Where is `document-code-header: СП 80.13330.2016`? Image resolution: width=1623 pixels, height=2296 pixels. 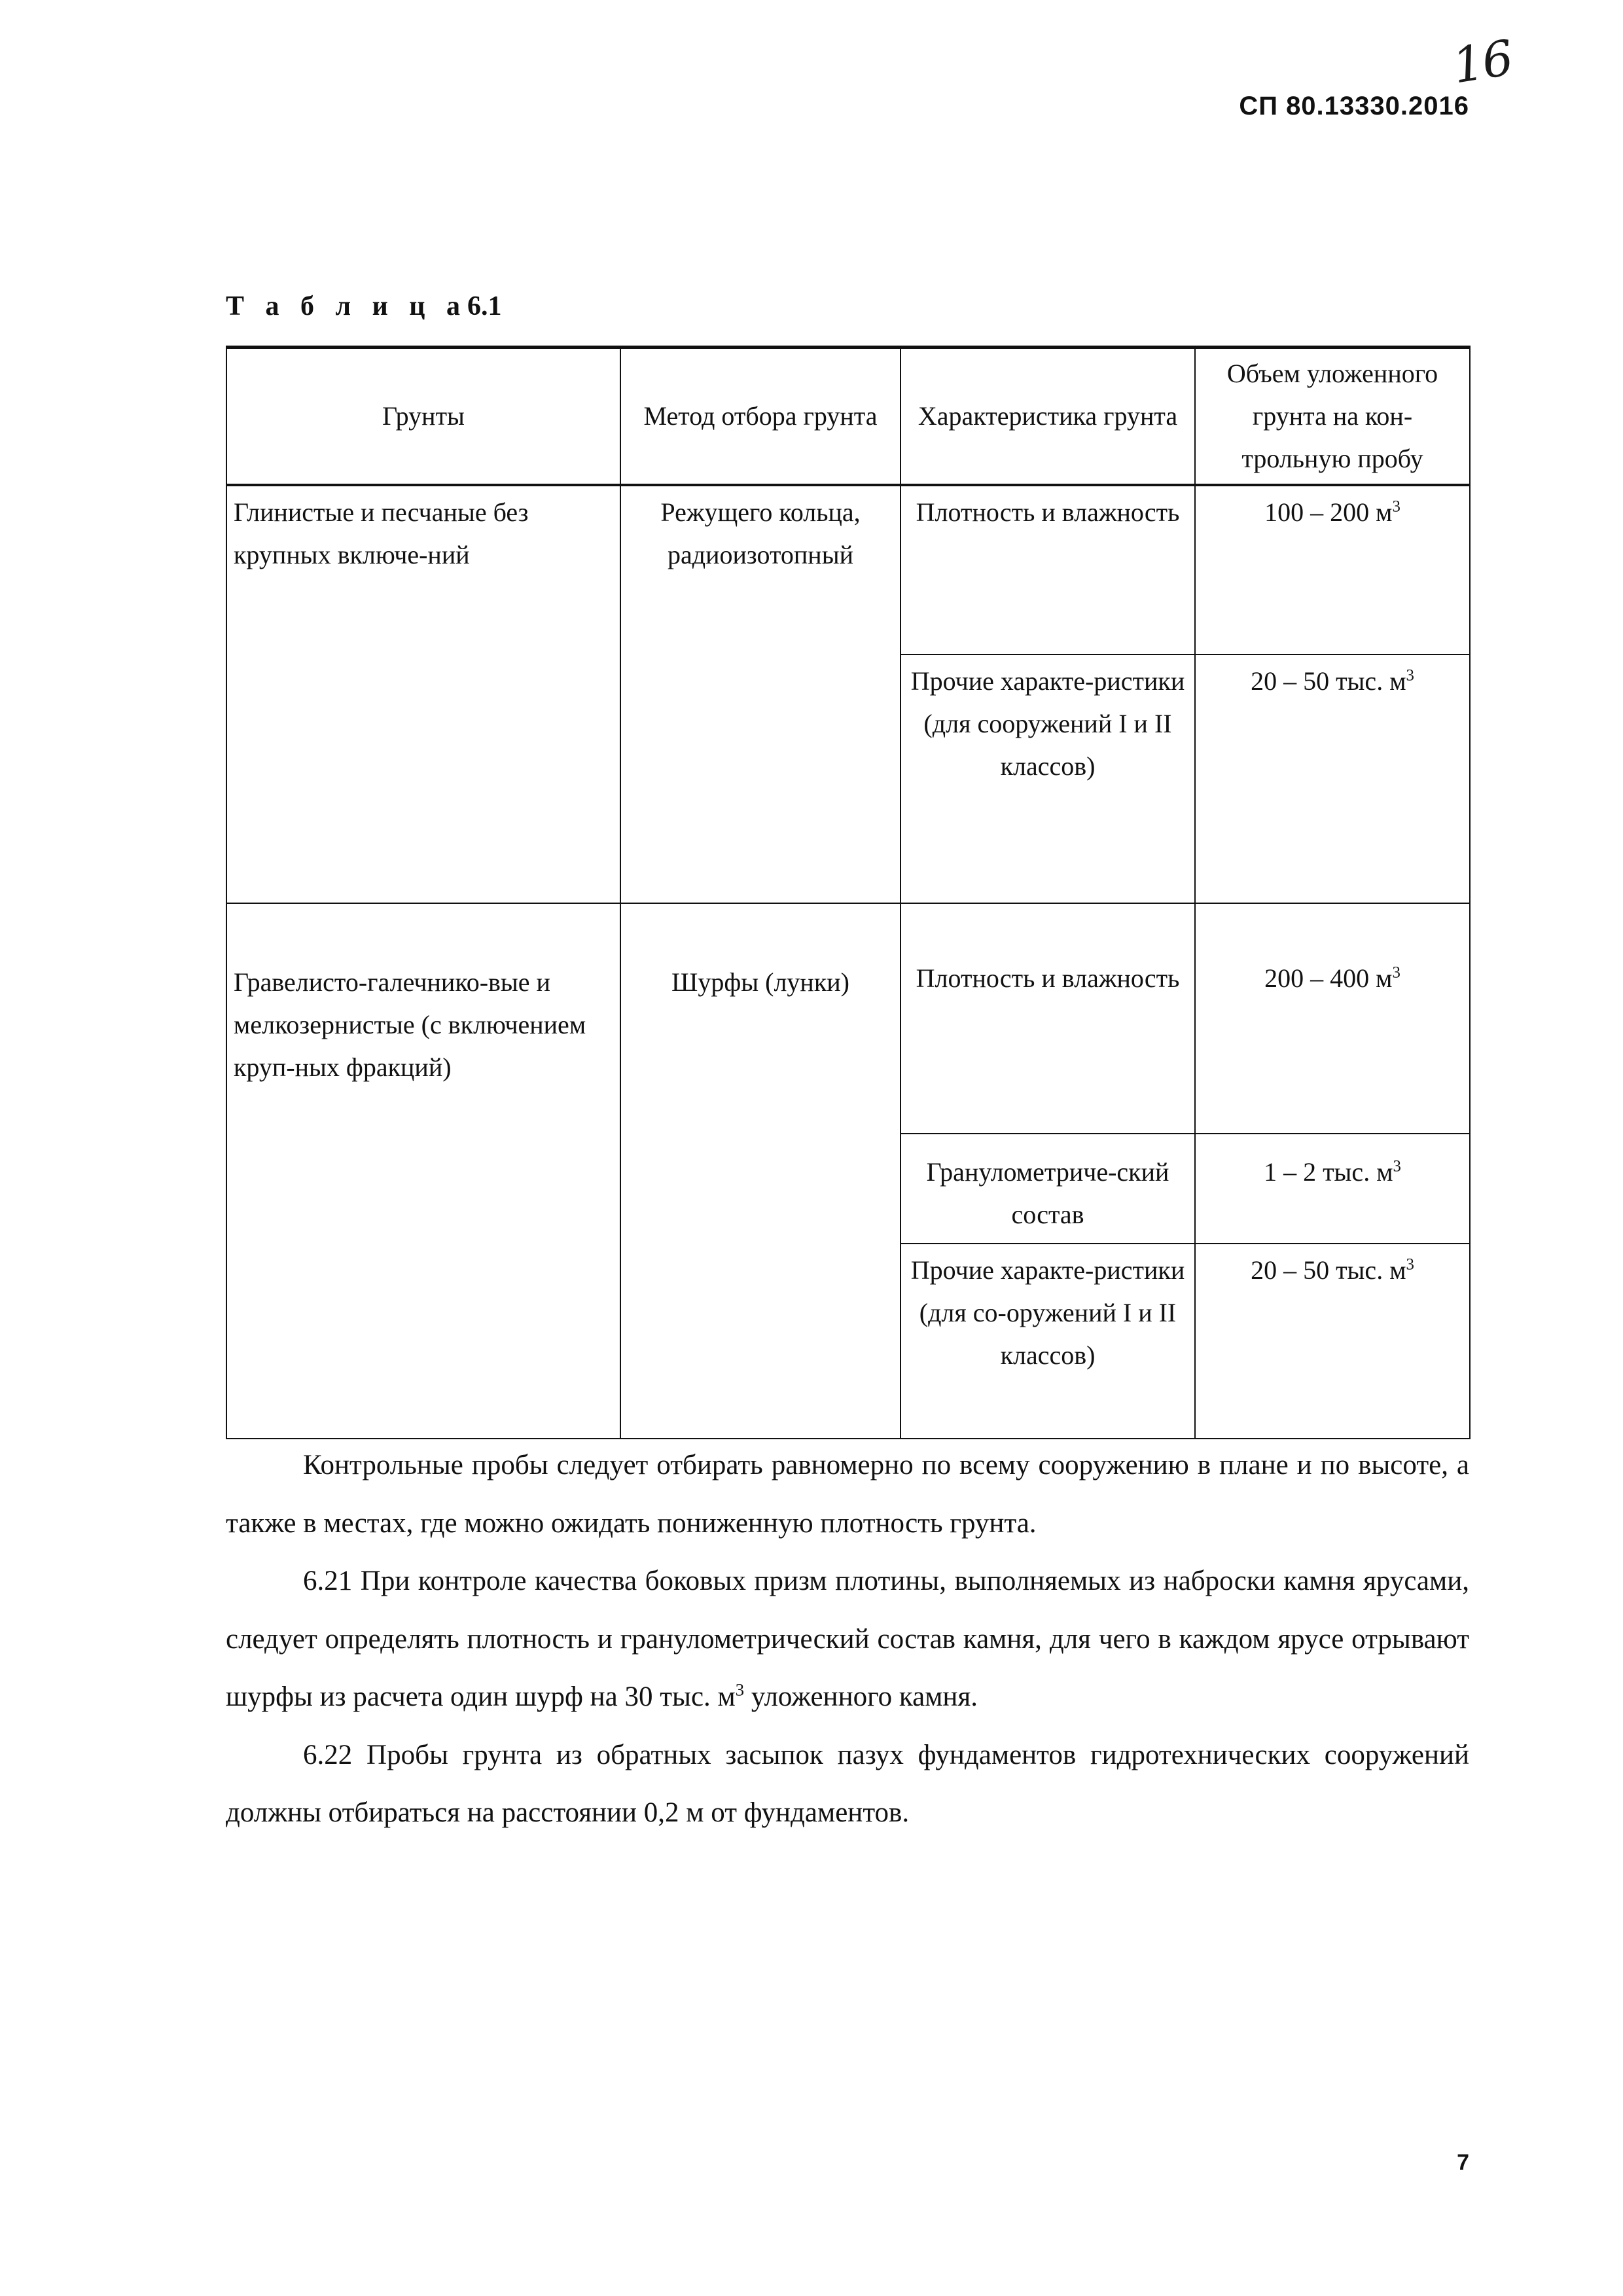 document-code-header: СП 80.13330.2016 is located at coordinates (1354, 106).